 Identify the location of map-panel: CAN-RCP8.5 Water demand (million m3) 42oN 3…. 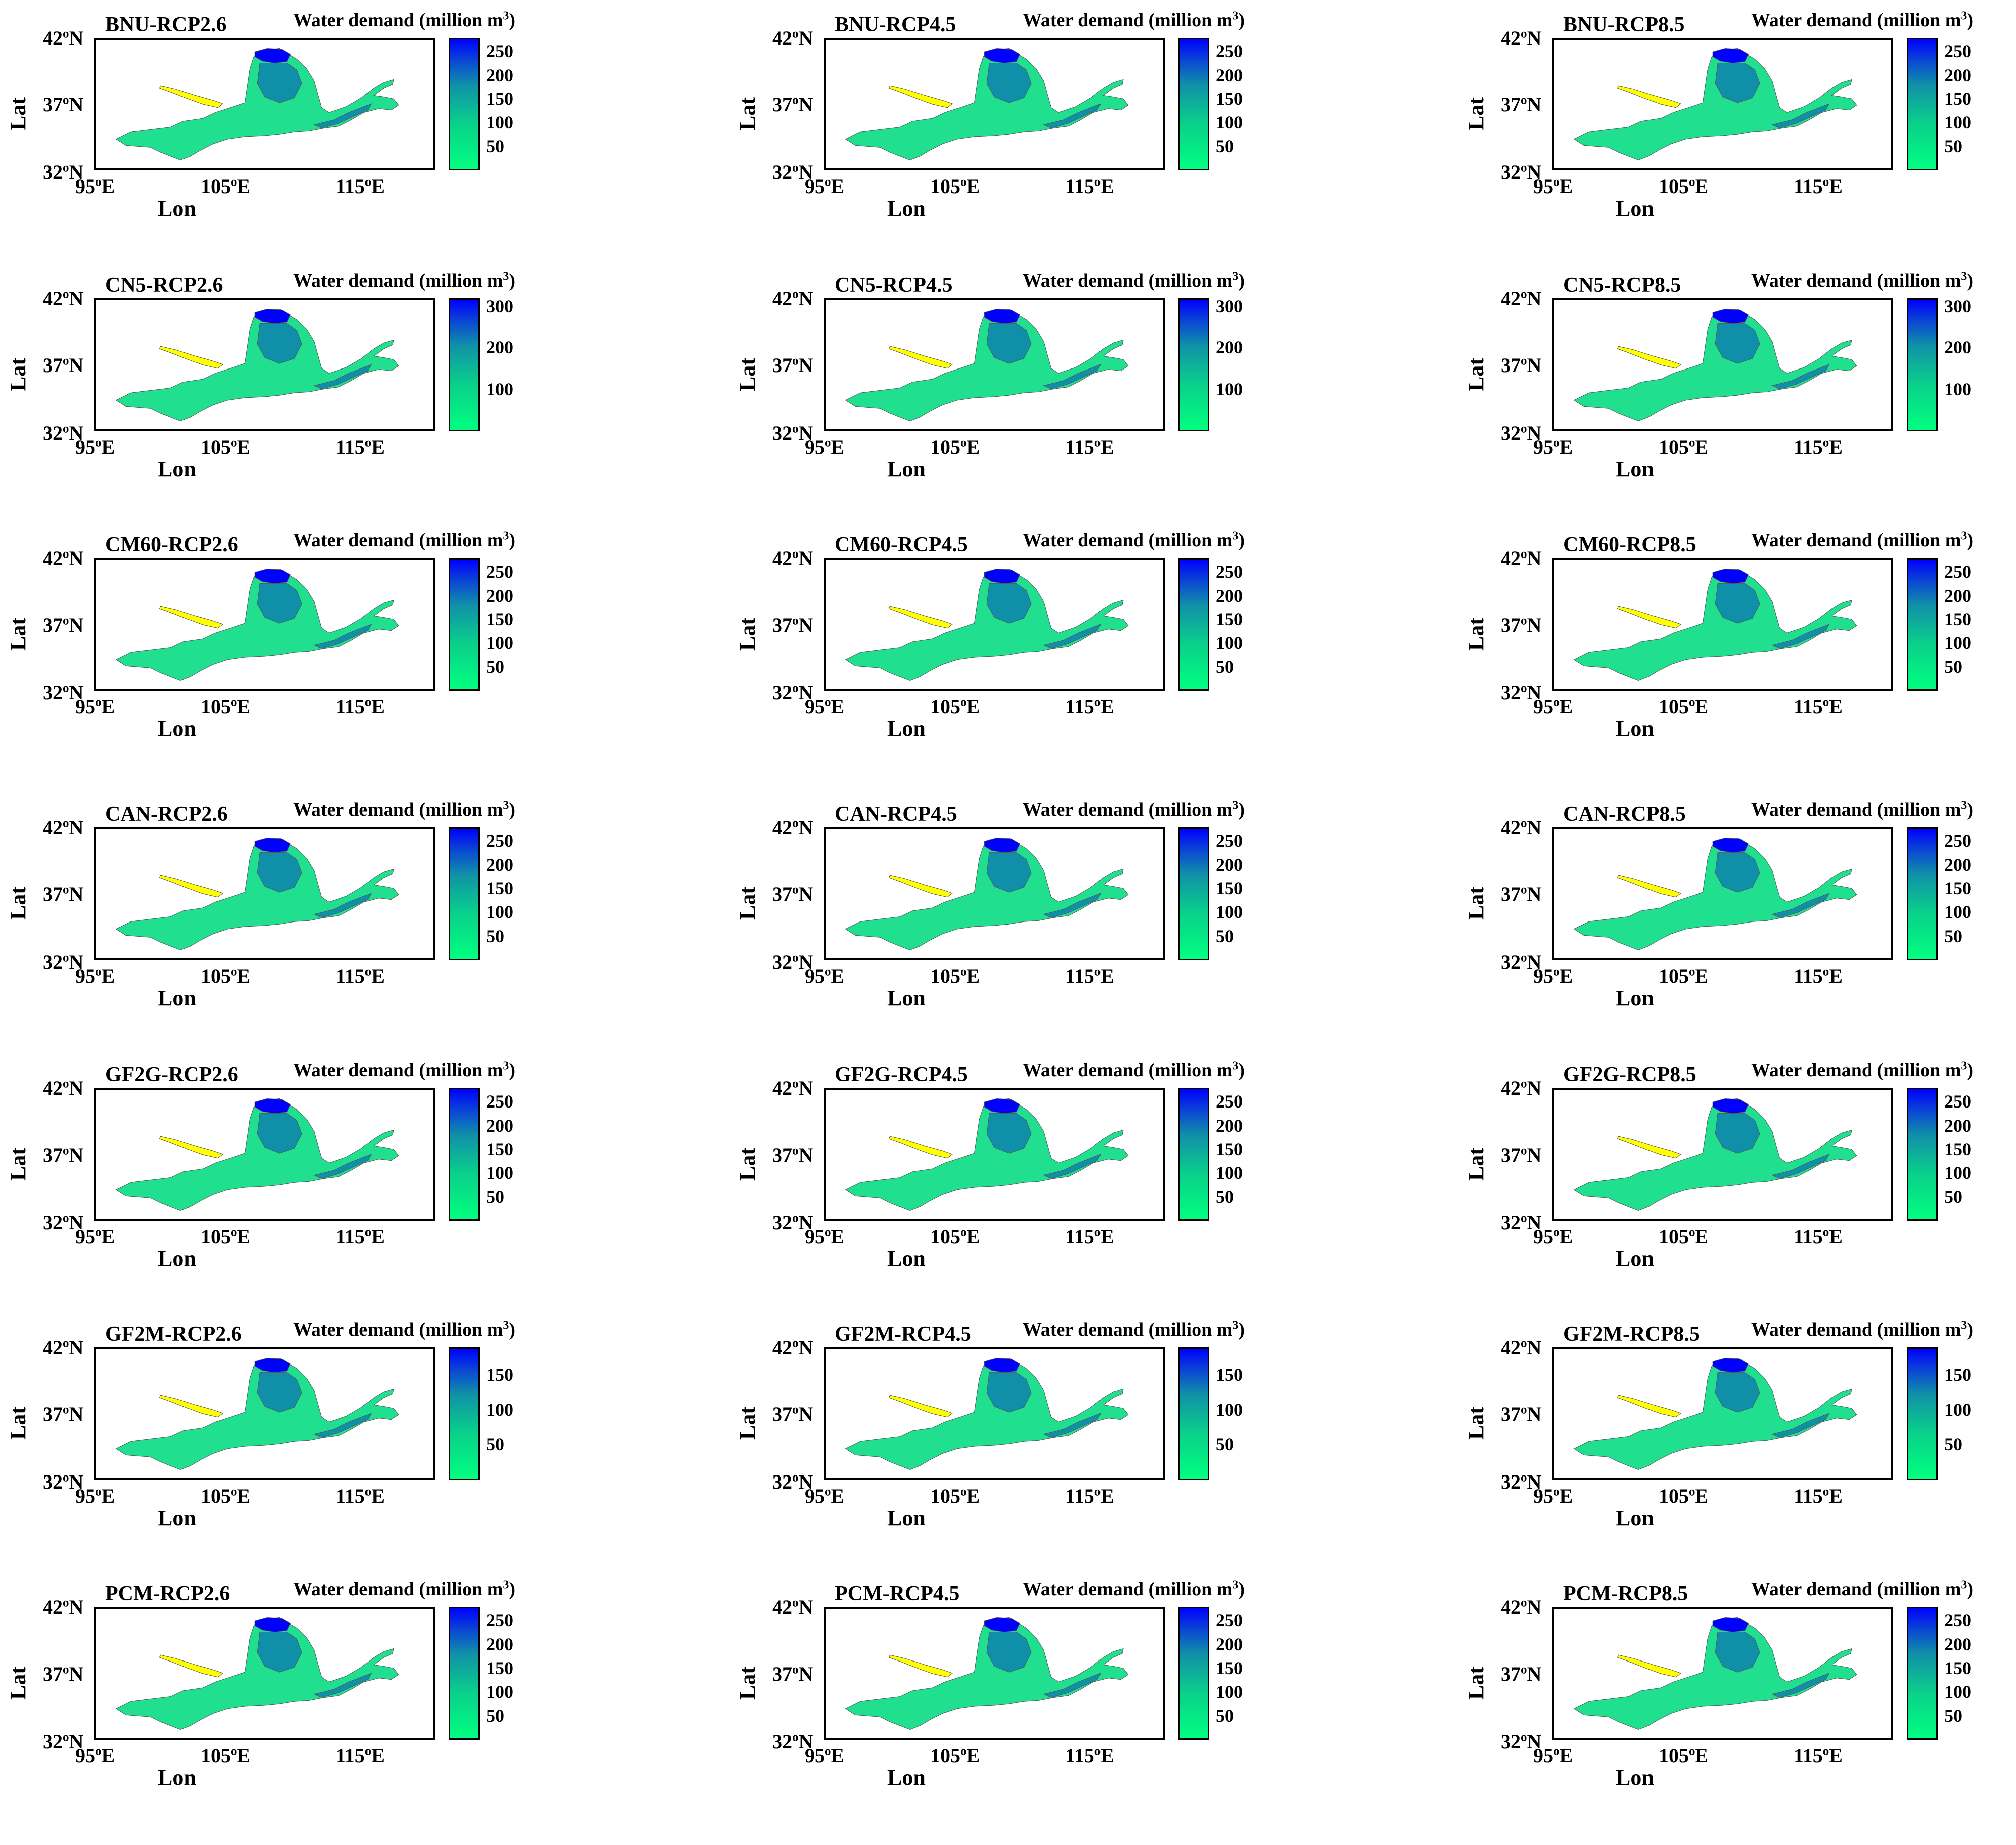
(1739, 932).